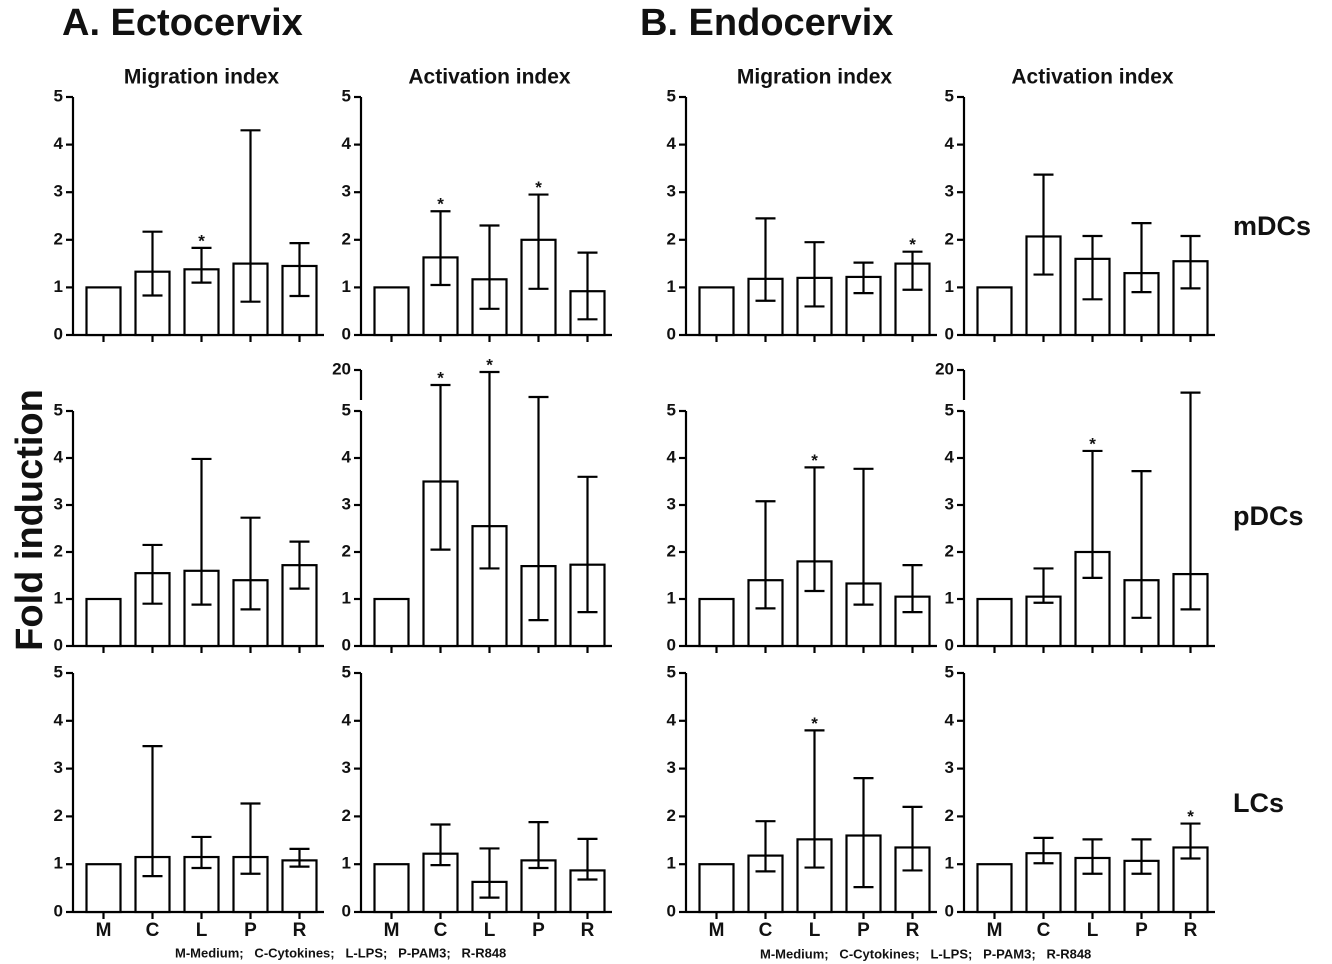 Image resolution: width=1332 pixels, height=964 pixels. Describe the element at coordinates (182, 23) in the screenshot. I see `panel-heading: A. Ectocervix` at that location.